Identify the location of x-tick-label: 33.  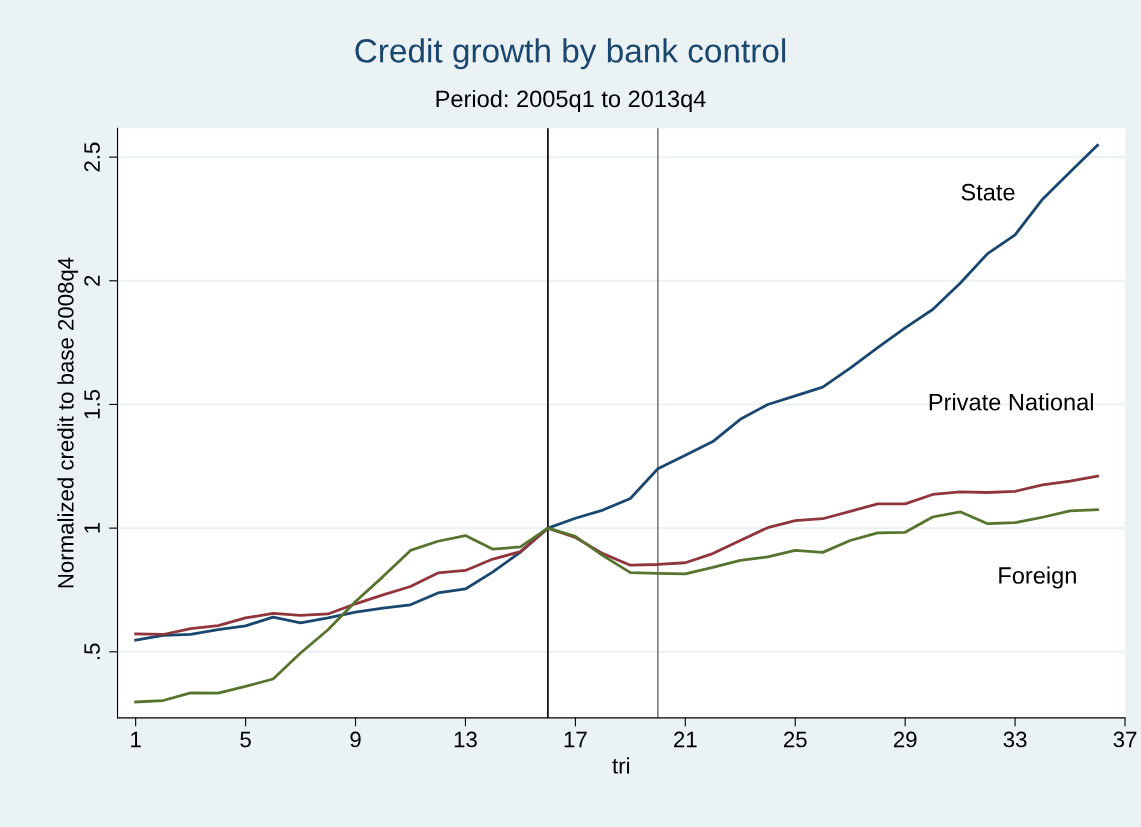
(1015, 739).